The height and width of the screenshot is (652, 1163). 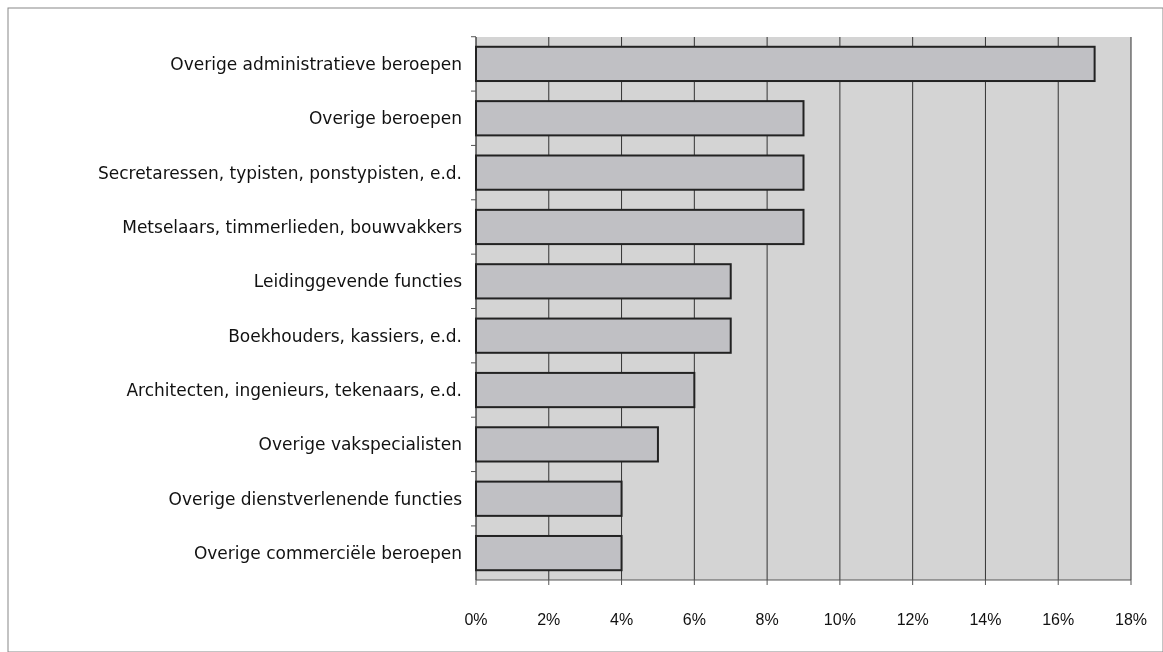 What do you see at coordinates (279, 172) in the screenshot?
I see `y-tick-label: Secretaressen, typisten, ponstypisten, e.d.` at bounding box center [279, 172].